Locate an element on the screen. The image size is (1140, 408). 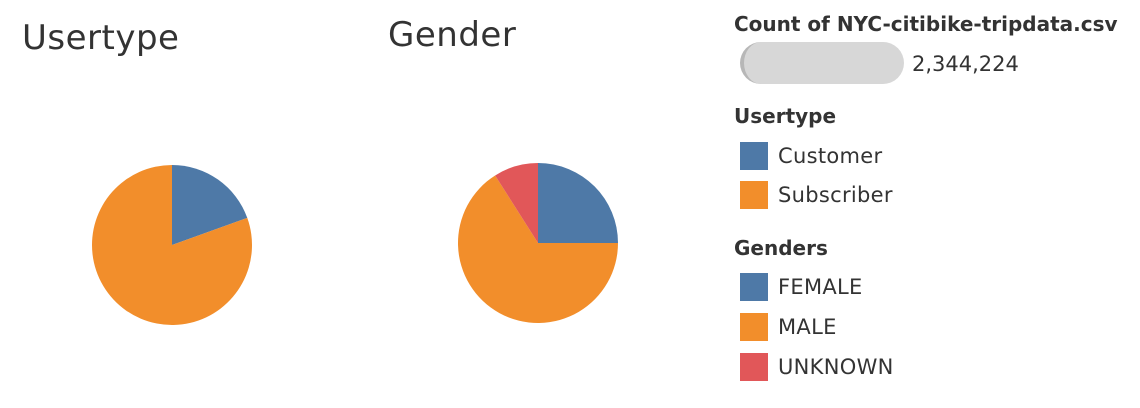
pie-slice-subscriber is located at coordinates (171, 245).